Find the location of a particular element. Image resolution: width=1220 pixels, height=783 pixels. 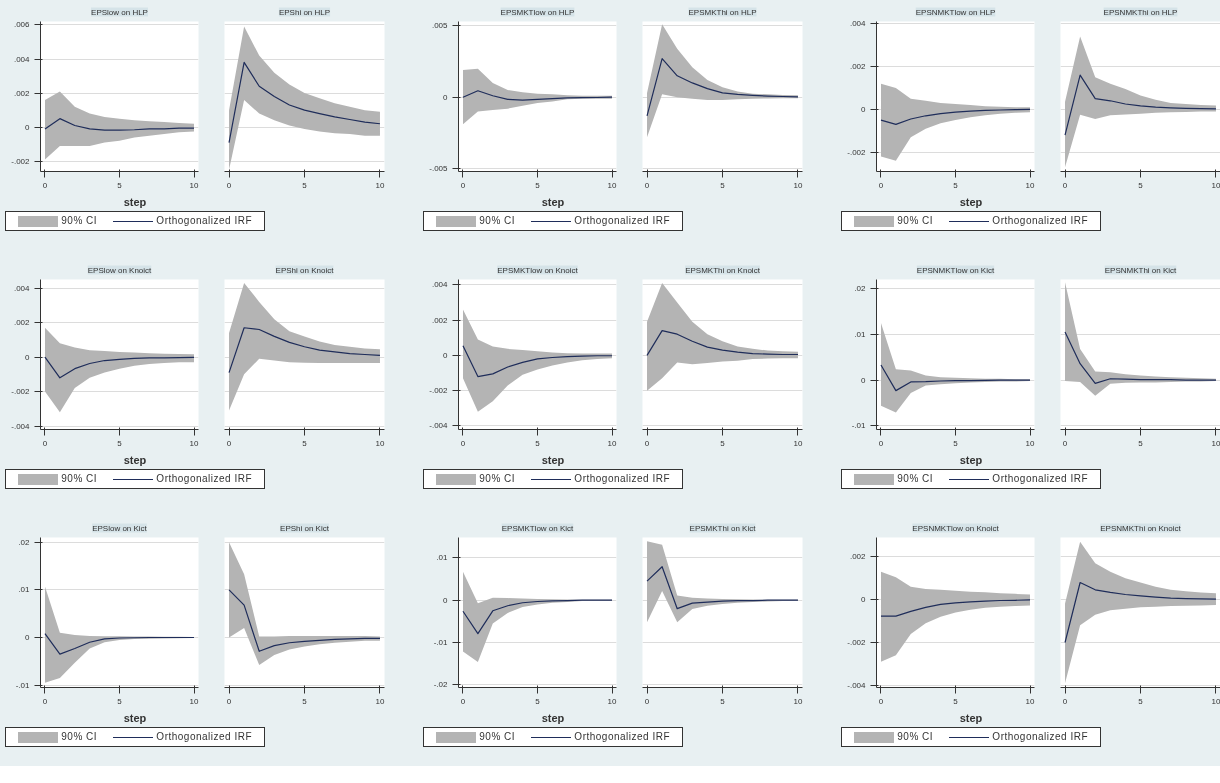

chart-title: EPSMKTlow on Knoict is located at coordinates (538, 270).